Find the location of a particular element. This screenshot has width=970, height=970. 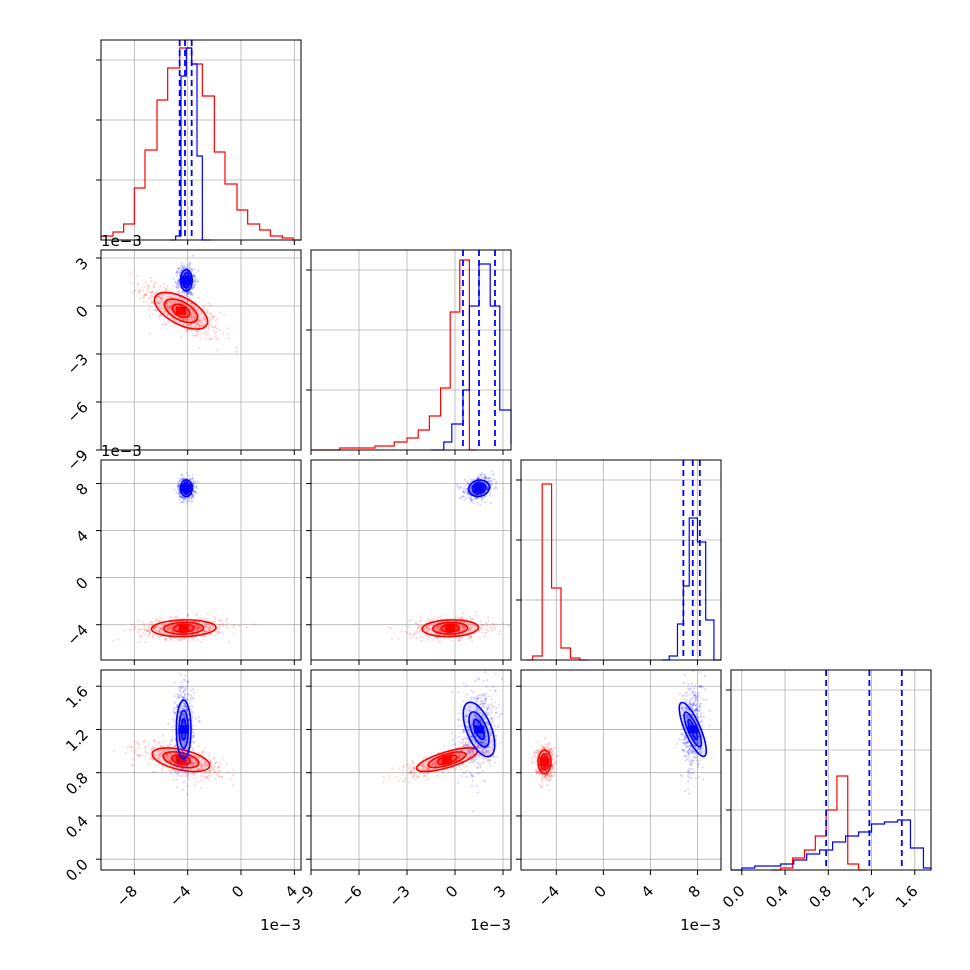

blue-histogram is located at coordinates (691, 589).